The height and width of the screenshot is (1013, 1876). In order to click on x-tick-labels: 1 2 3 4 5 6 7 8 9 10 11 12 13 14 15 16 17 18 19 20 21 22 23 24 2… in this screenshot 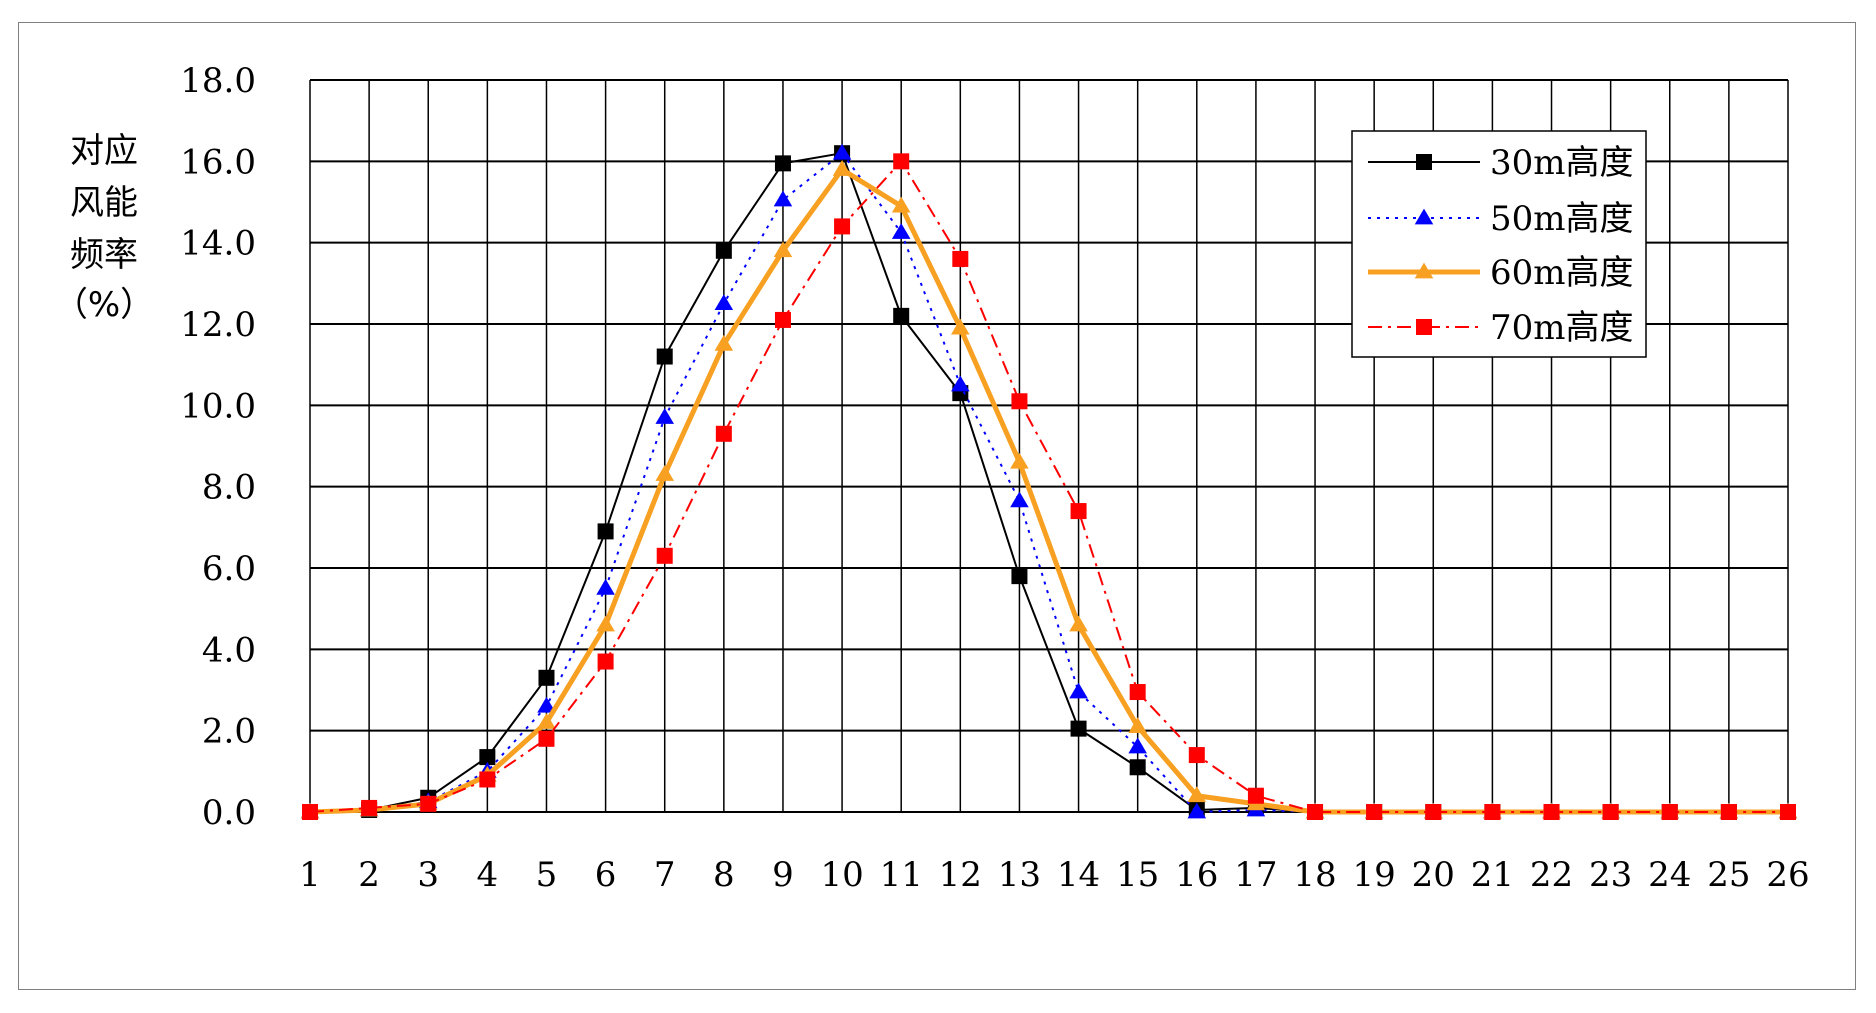, I will do `click(1054, 875)`.